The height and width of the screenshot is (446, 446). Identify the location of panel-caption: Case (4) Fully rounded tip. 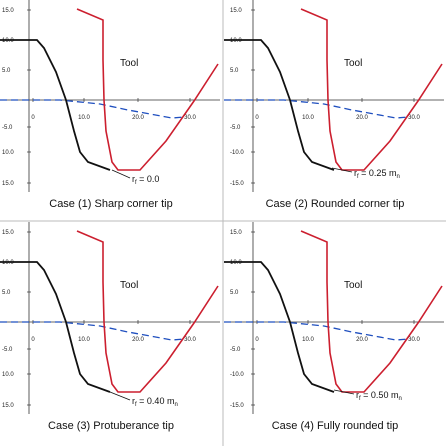
(335, 426).